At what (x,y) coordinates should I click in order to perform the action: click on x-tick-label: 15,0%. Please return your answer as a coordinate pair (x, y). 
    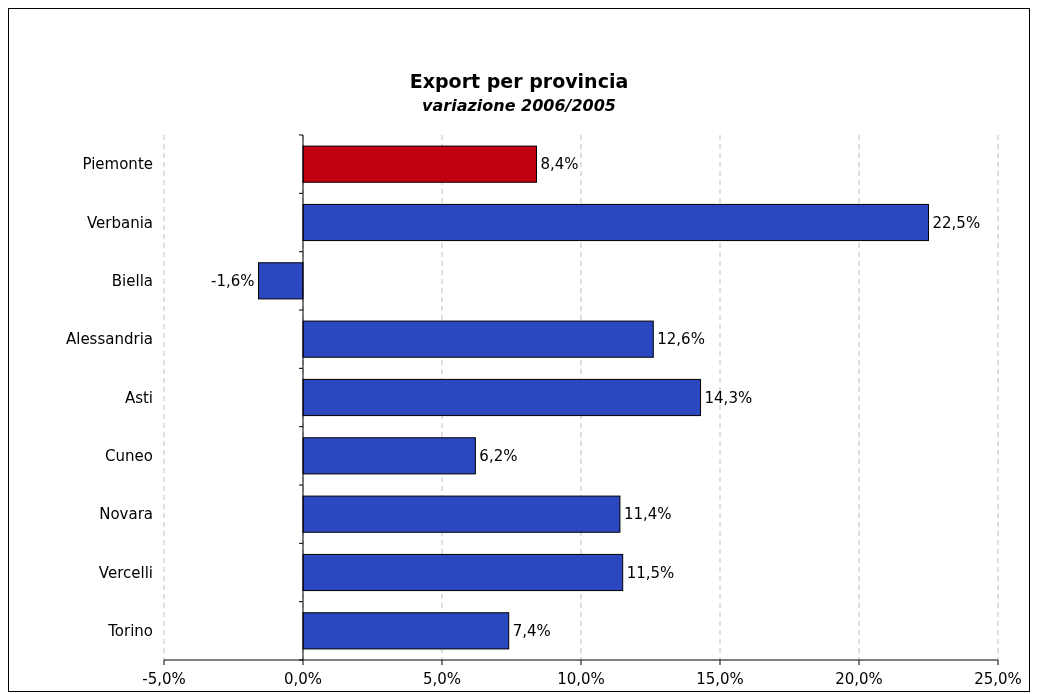
    Looking at the image, I should click on (720, 679).